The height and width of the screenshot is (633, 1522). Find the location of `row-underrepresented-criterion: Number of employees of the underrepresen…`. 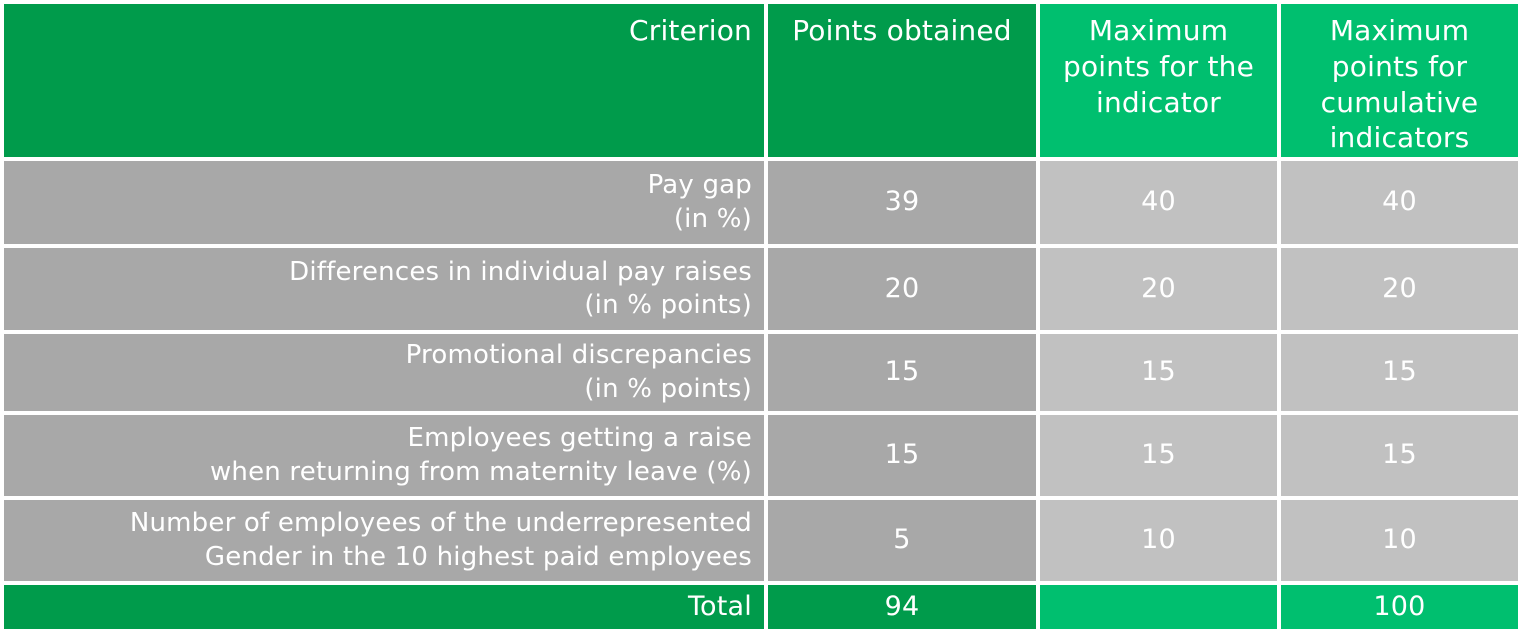

row-underrepresented-criterion: Number of employees of the underrepresen… is located at coordinates (384, 540).